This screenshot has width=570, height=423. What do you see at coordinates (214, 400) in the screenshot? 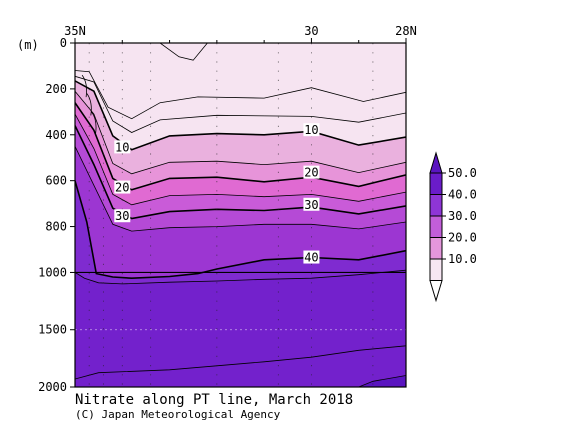
I see `chart-title: Nitrate along PT line, March 2018` at bounding box center [214, 400].